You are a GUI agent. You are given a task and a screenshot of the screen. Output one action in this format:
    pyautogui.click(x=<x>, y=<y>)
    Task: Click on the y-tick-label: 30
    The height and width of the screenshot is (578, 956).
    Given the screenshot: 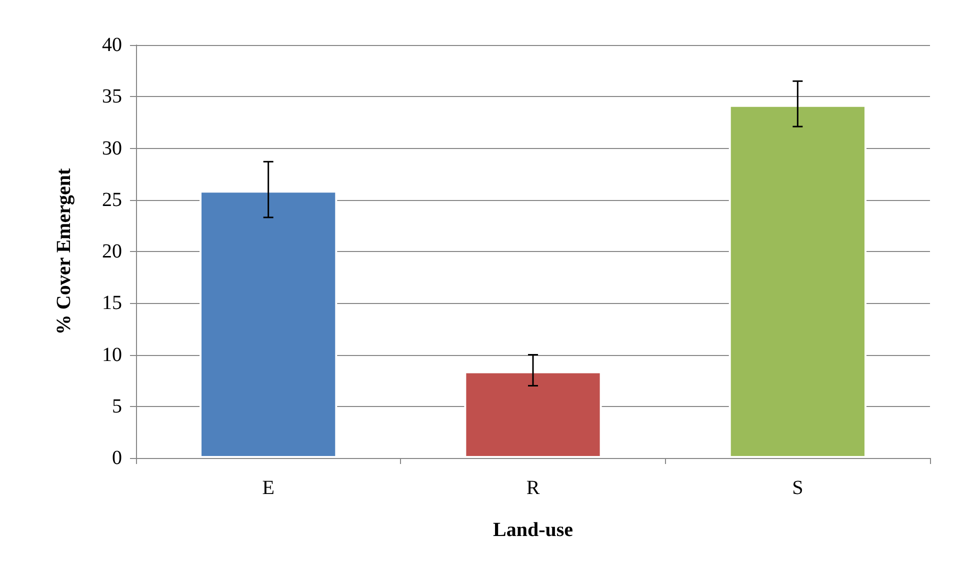 What is the action you would take?
    pyautogui.click(x=112, y=148)
    